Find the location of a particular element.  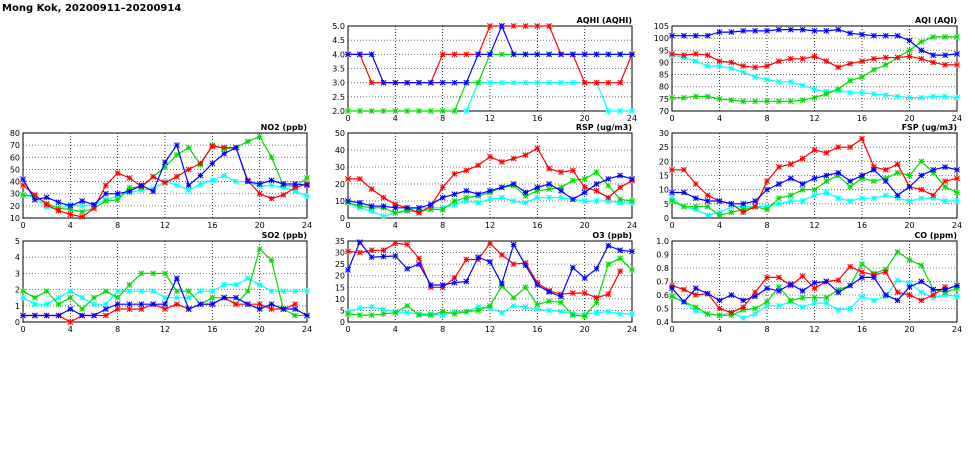

y-tick-label: 30 is located at coordinates (664, 133).